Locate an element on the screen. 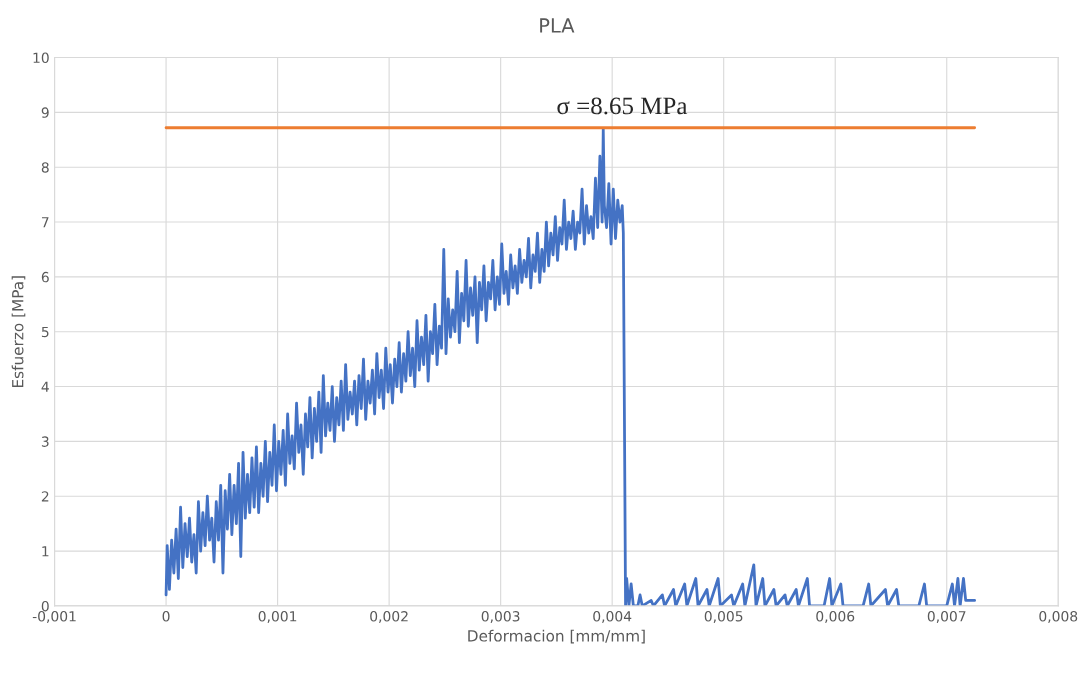  x-tick-label: 0,001 is located at coordinates (277, 617).